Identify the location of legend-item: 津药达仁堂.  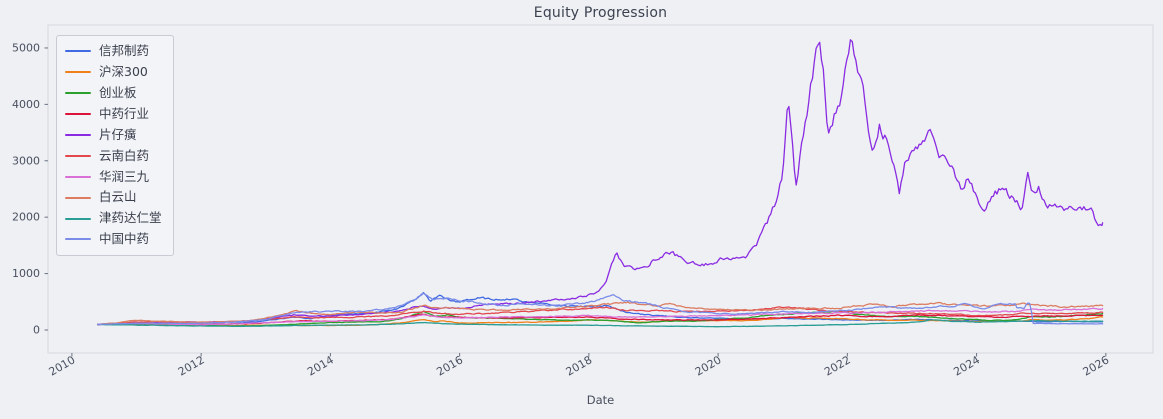
(113, 218).